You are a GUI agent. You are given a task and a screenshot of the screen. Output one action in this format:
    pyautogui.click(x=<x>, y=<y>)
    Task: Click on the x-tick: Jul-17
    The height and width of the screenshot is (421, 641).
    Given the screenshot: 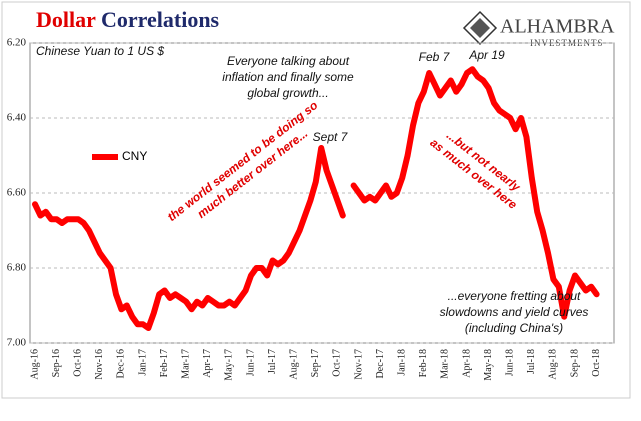 What is the action you would take?
    pyautogui.click(x=272, y=361)
    